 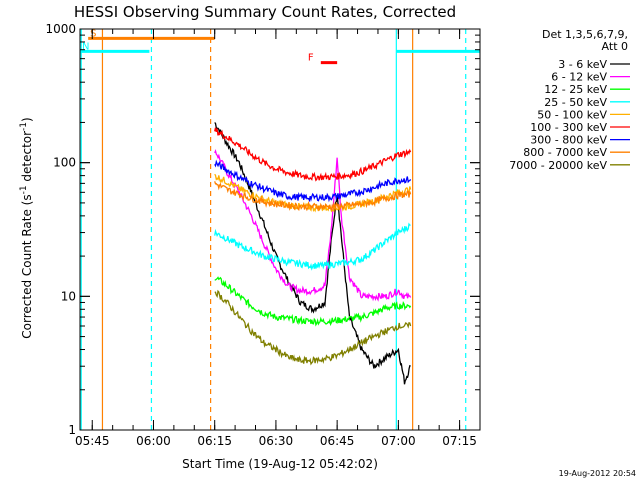 I want to click on x-tick-label-2: 06:15, so click(x=214, y=441).